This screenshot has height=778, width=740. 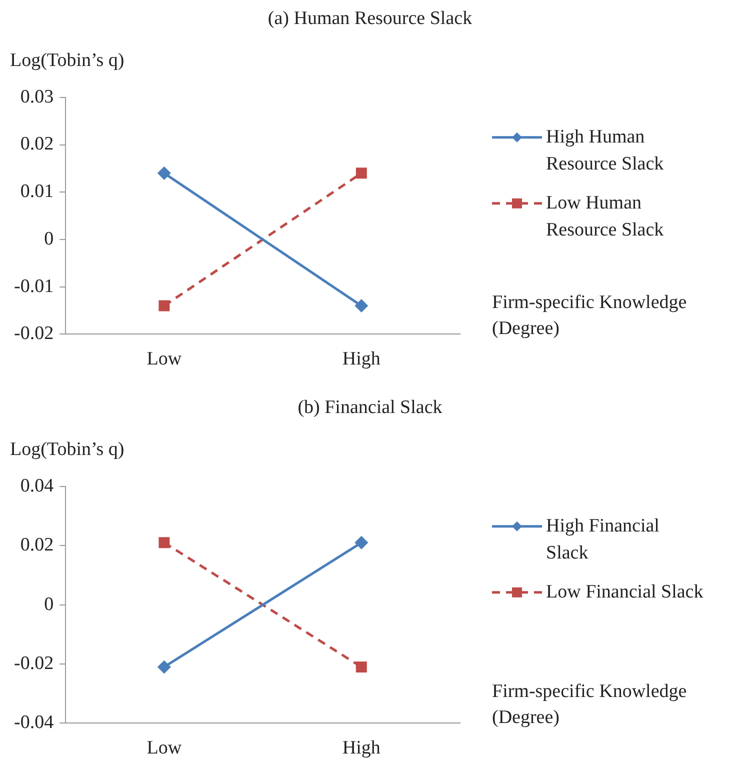 I want to click on y-tick-label: -0.04, so click(x=34, y=723).